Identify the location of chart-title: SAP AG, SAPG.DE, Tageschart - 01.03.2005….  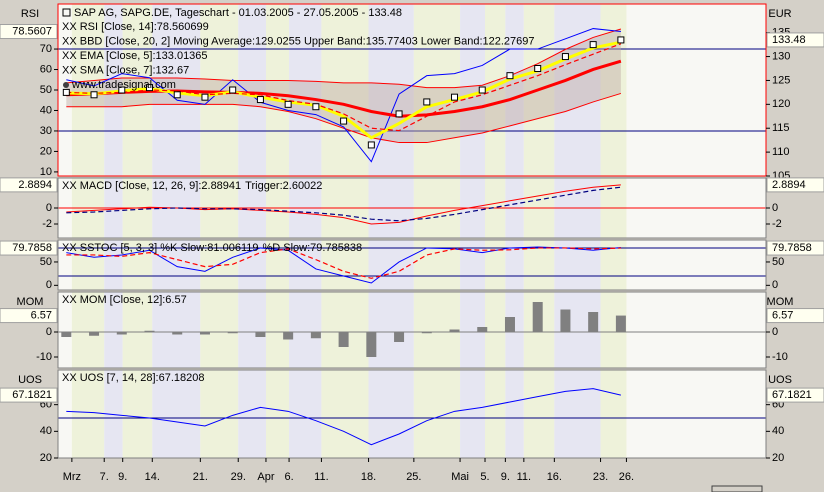
(238, 13).